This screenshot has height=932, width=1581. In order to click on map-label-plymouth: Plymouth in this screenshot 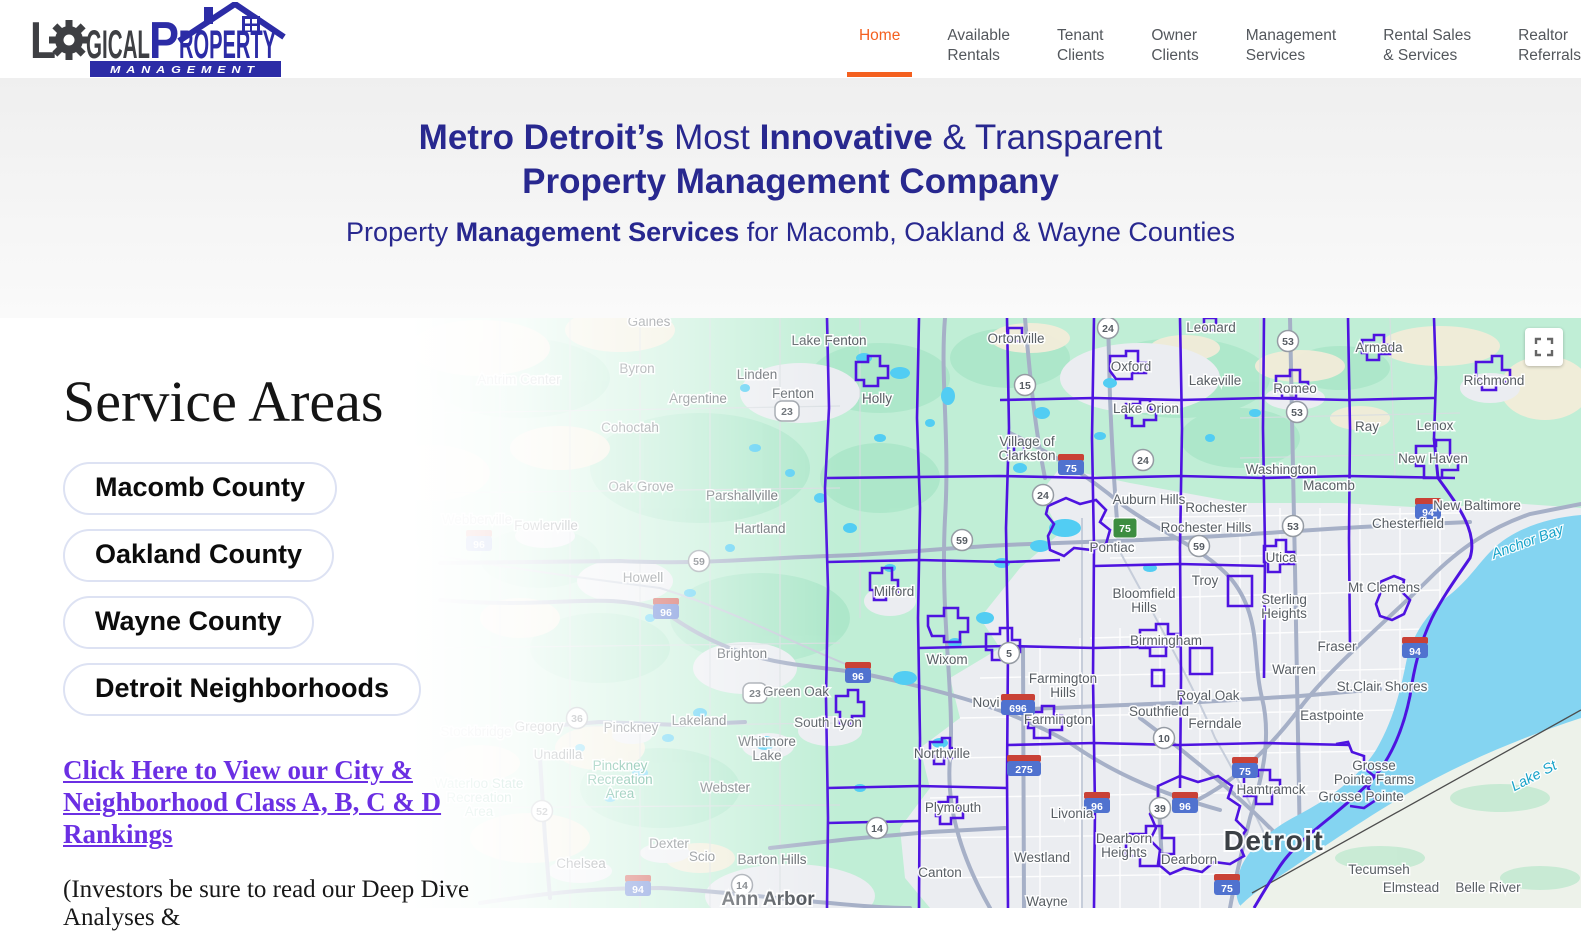, I will do `click(953, 807)`.